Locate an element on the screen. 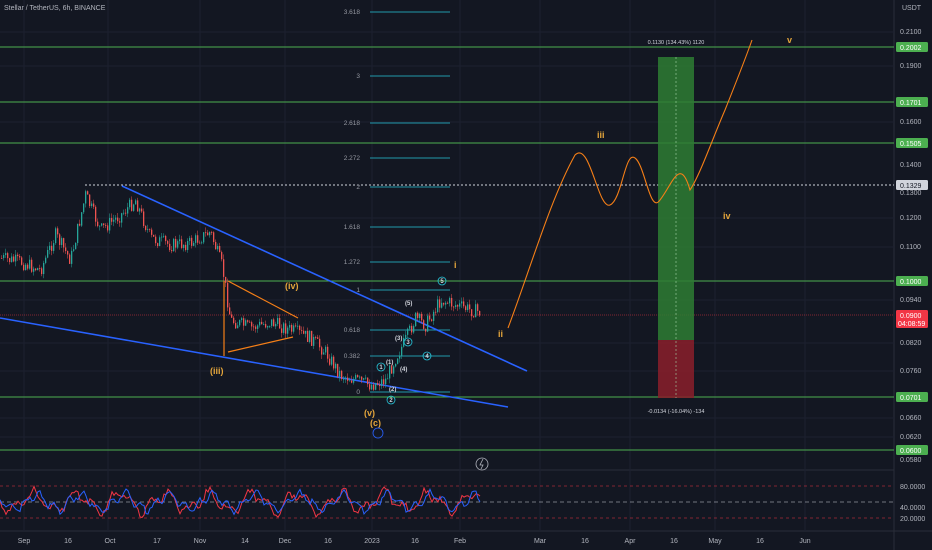  circled-label: 2 is located at coordinates (391, 401).